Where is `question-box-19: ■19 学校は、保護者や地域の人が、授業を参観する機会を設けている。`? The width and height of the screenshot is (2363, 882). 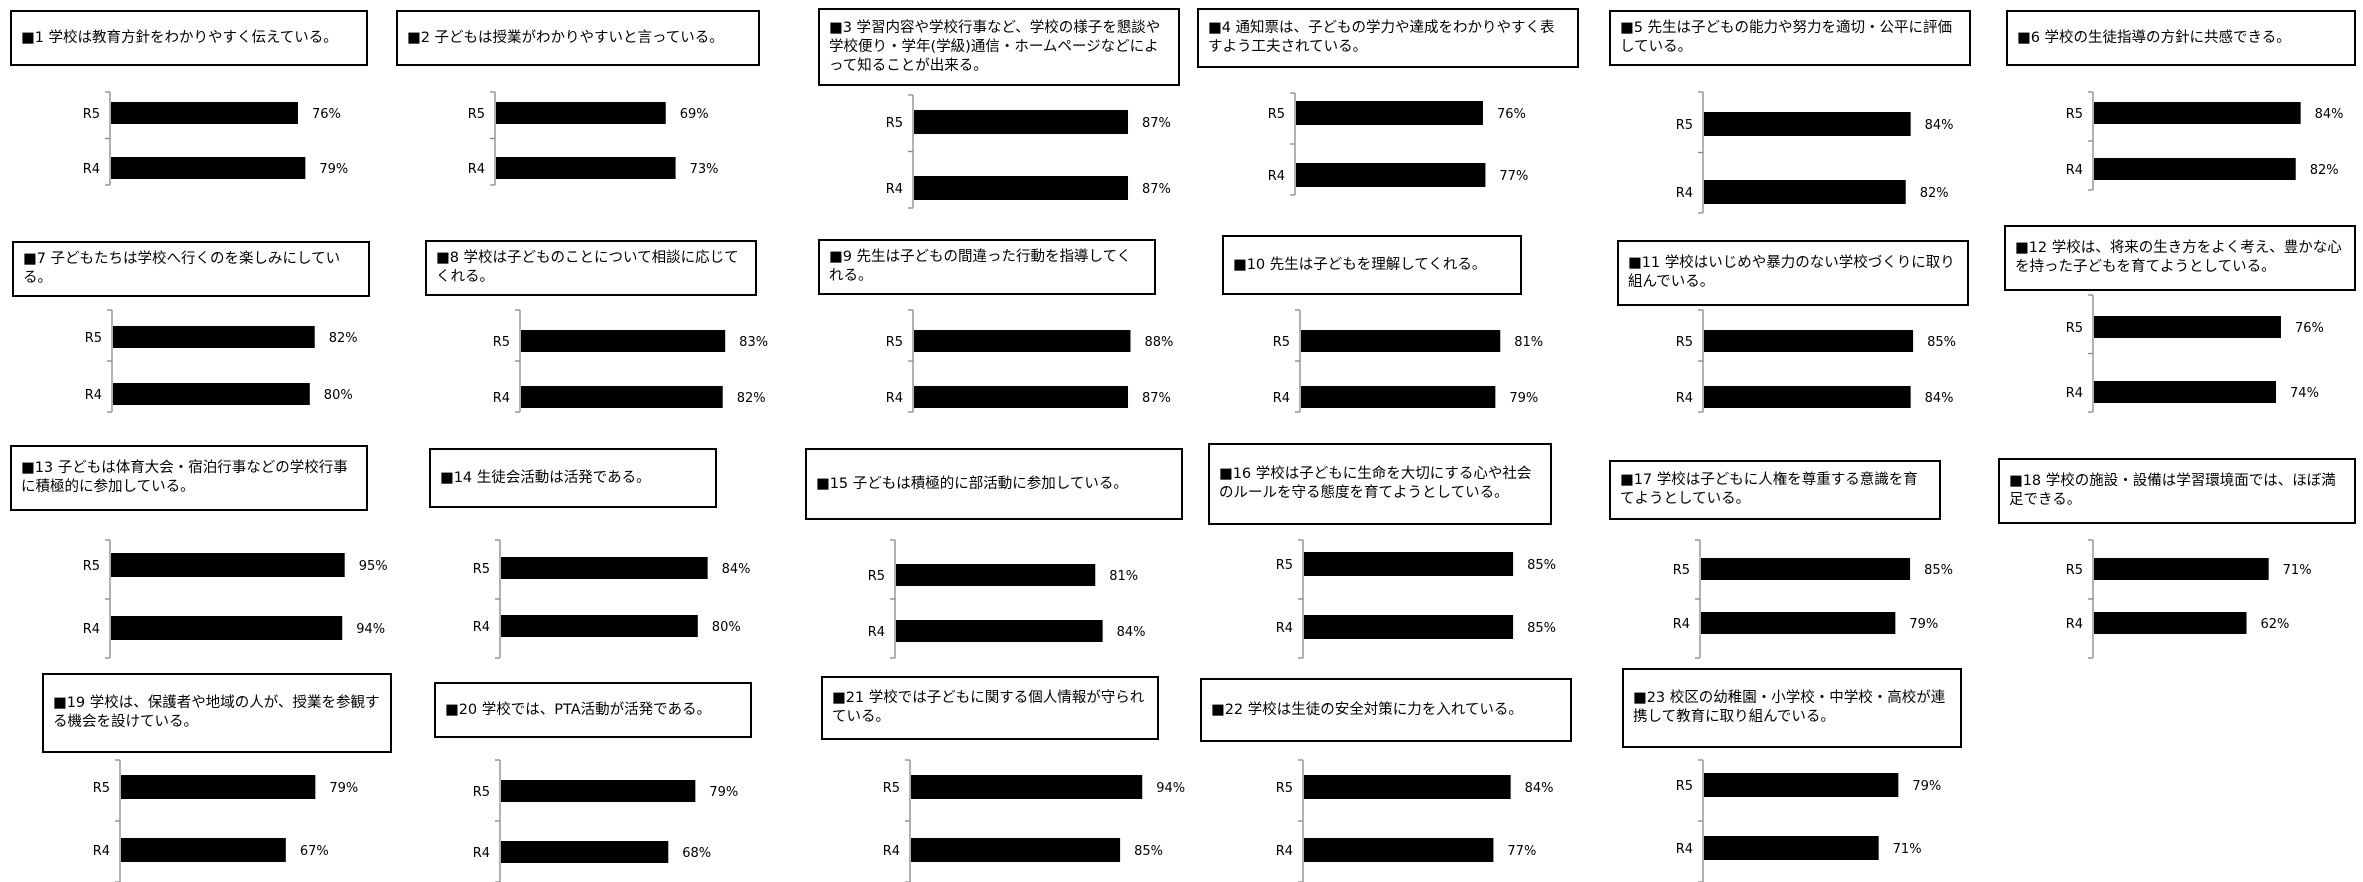 question-box-19: ■19 学校は、保護者や地域の人が、授業を参観する機会を設けている。 is located at coordinates (217, 713).